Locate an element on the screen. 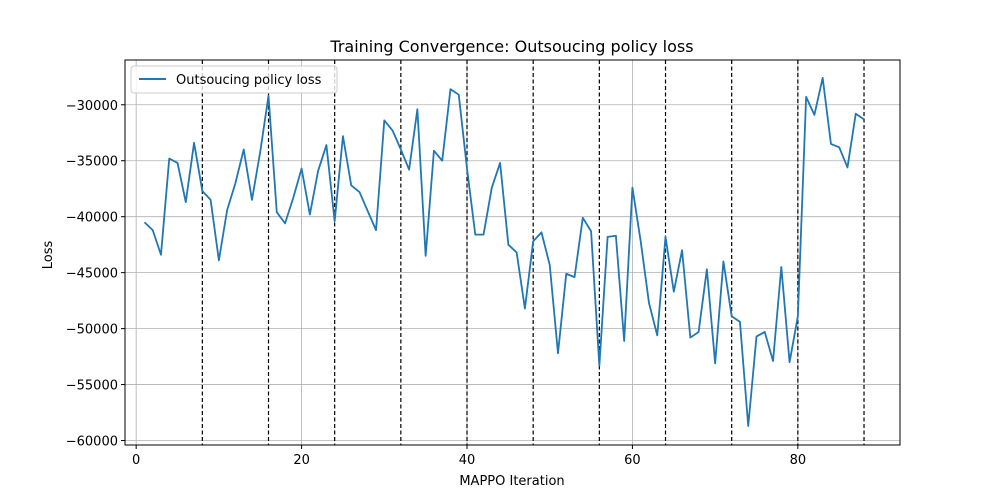 Image resolution: width=1000 pixels, height=500 pixels. legend-box is located at coordinates (234, 79).